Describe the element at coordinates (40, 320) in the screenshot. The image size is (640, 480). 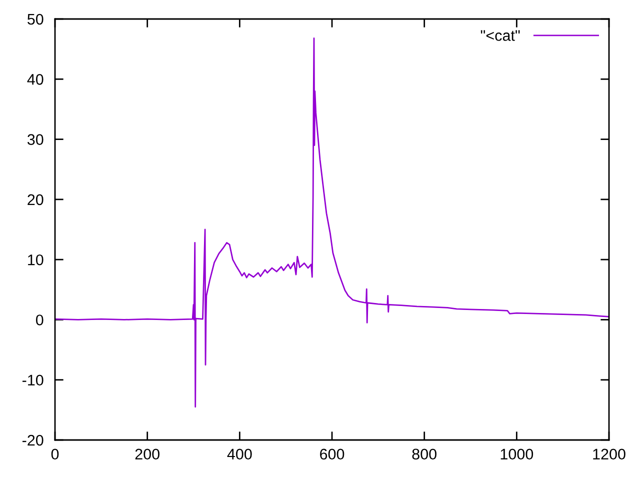
I see `y-tick-label: 0` at that location.